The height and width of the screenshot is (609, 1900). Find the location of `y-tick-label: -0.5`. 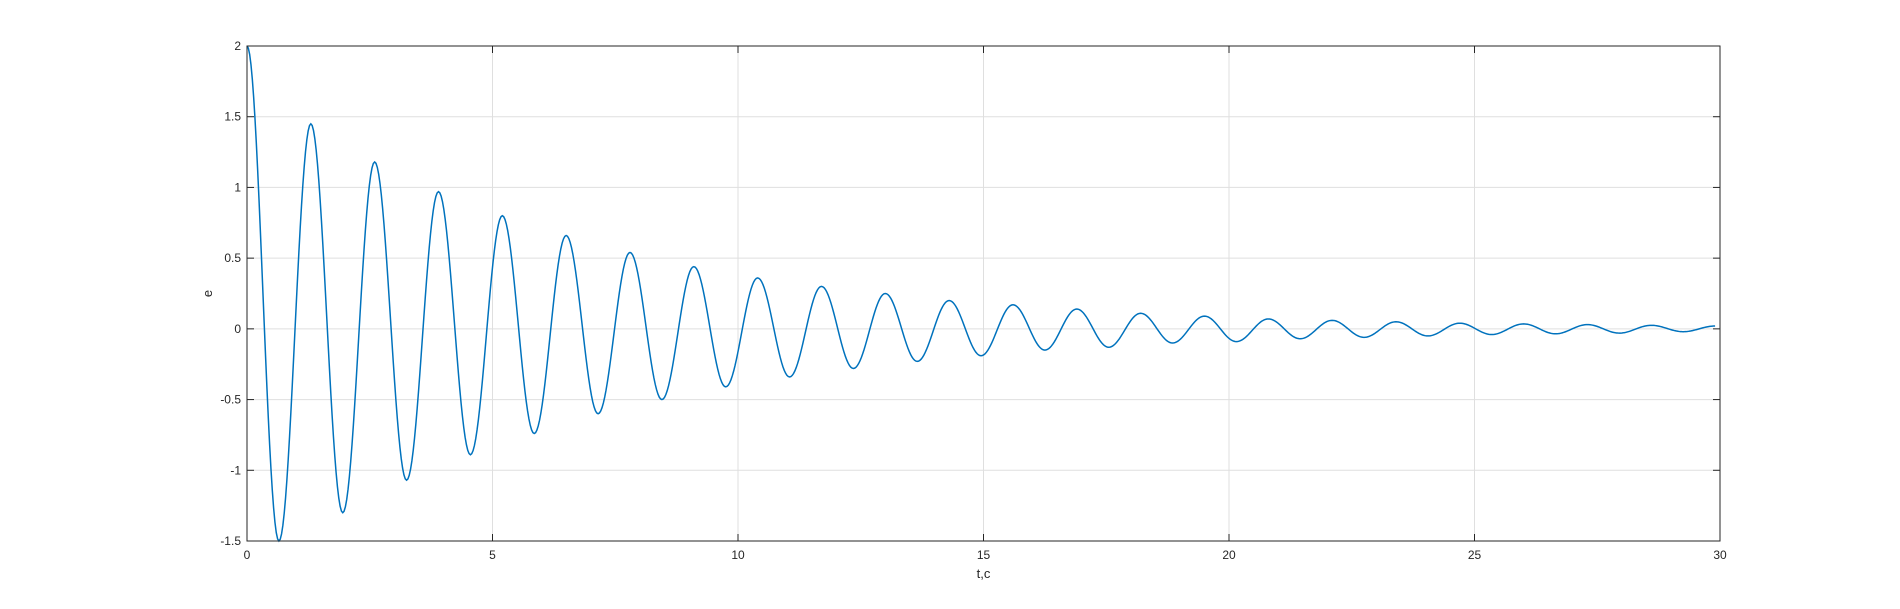

y-tick-label: -0.5 is located at coordinates (230, 400).